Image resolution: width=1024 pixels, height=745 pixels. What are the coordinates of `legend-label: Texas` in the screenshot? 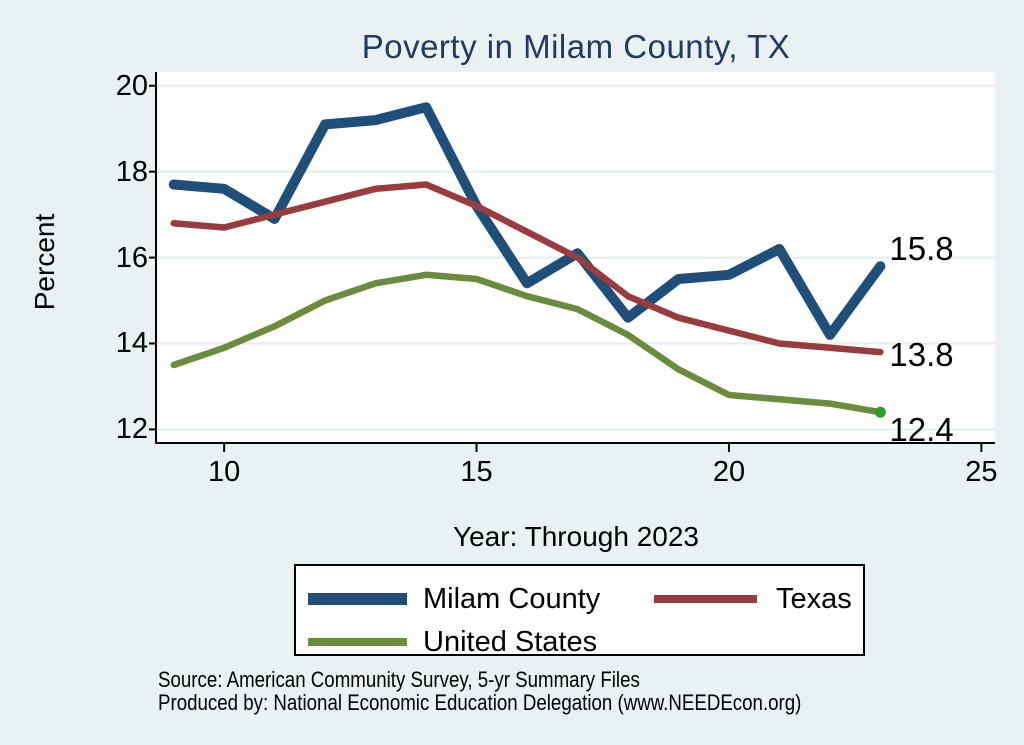 It's located at (814, 598).